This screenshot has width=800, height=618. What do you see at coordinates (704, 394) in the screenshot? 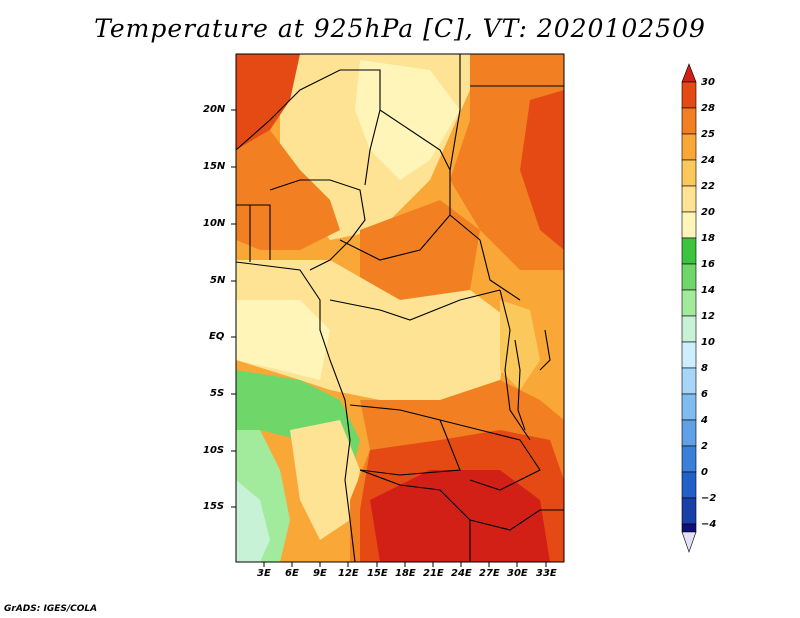
I see `colorbar-label: 6` at bounding box center [704, 394].